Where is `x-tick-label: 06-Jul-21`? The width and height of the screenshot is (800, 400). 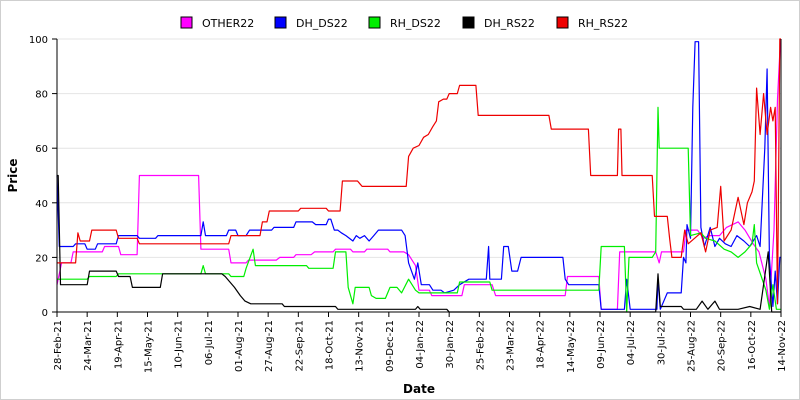 x-tick-label: 06-Jul-21 is located at coordinates (209, 342).